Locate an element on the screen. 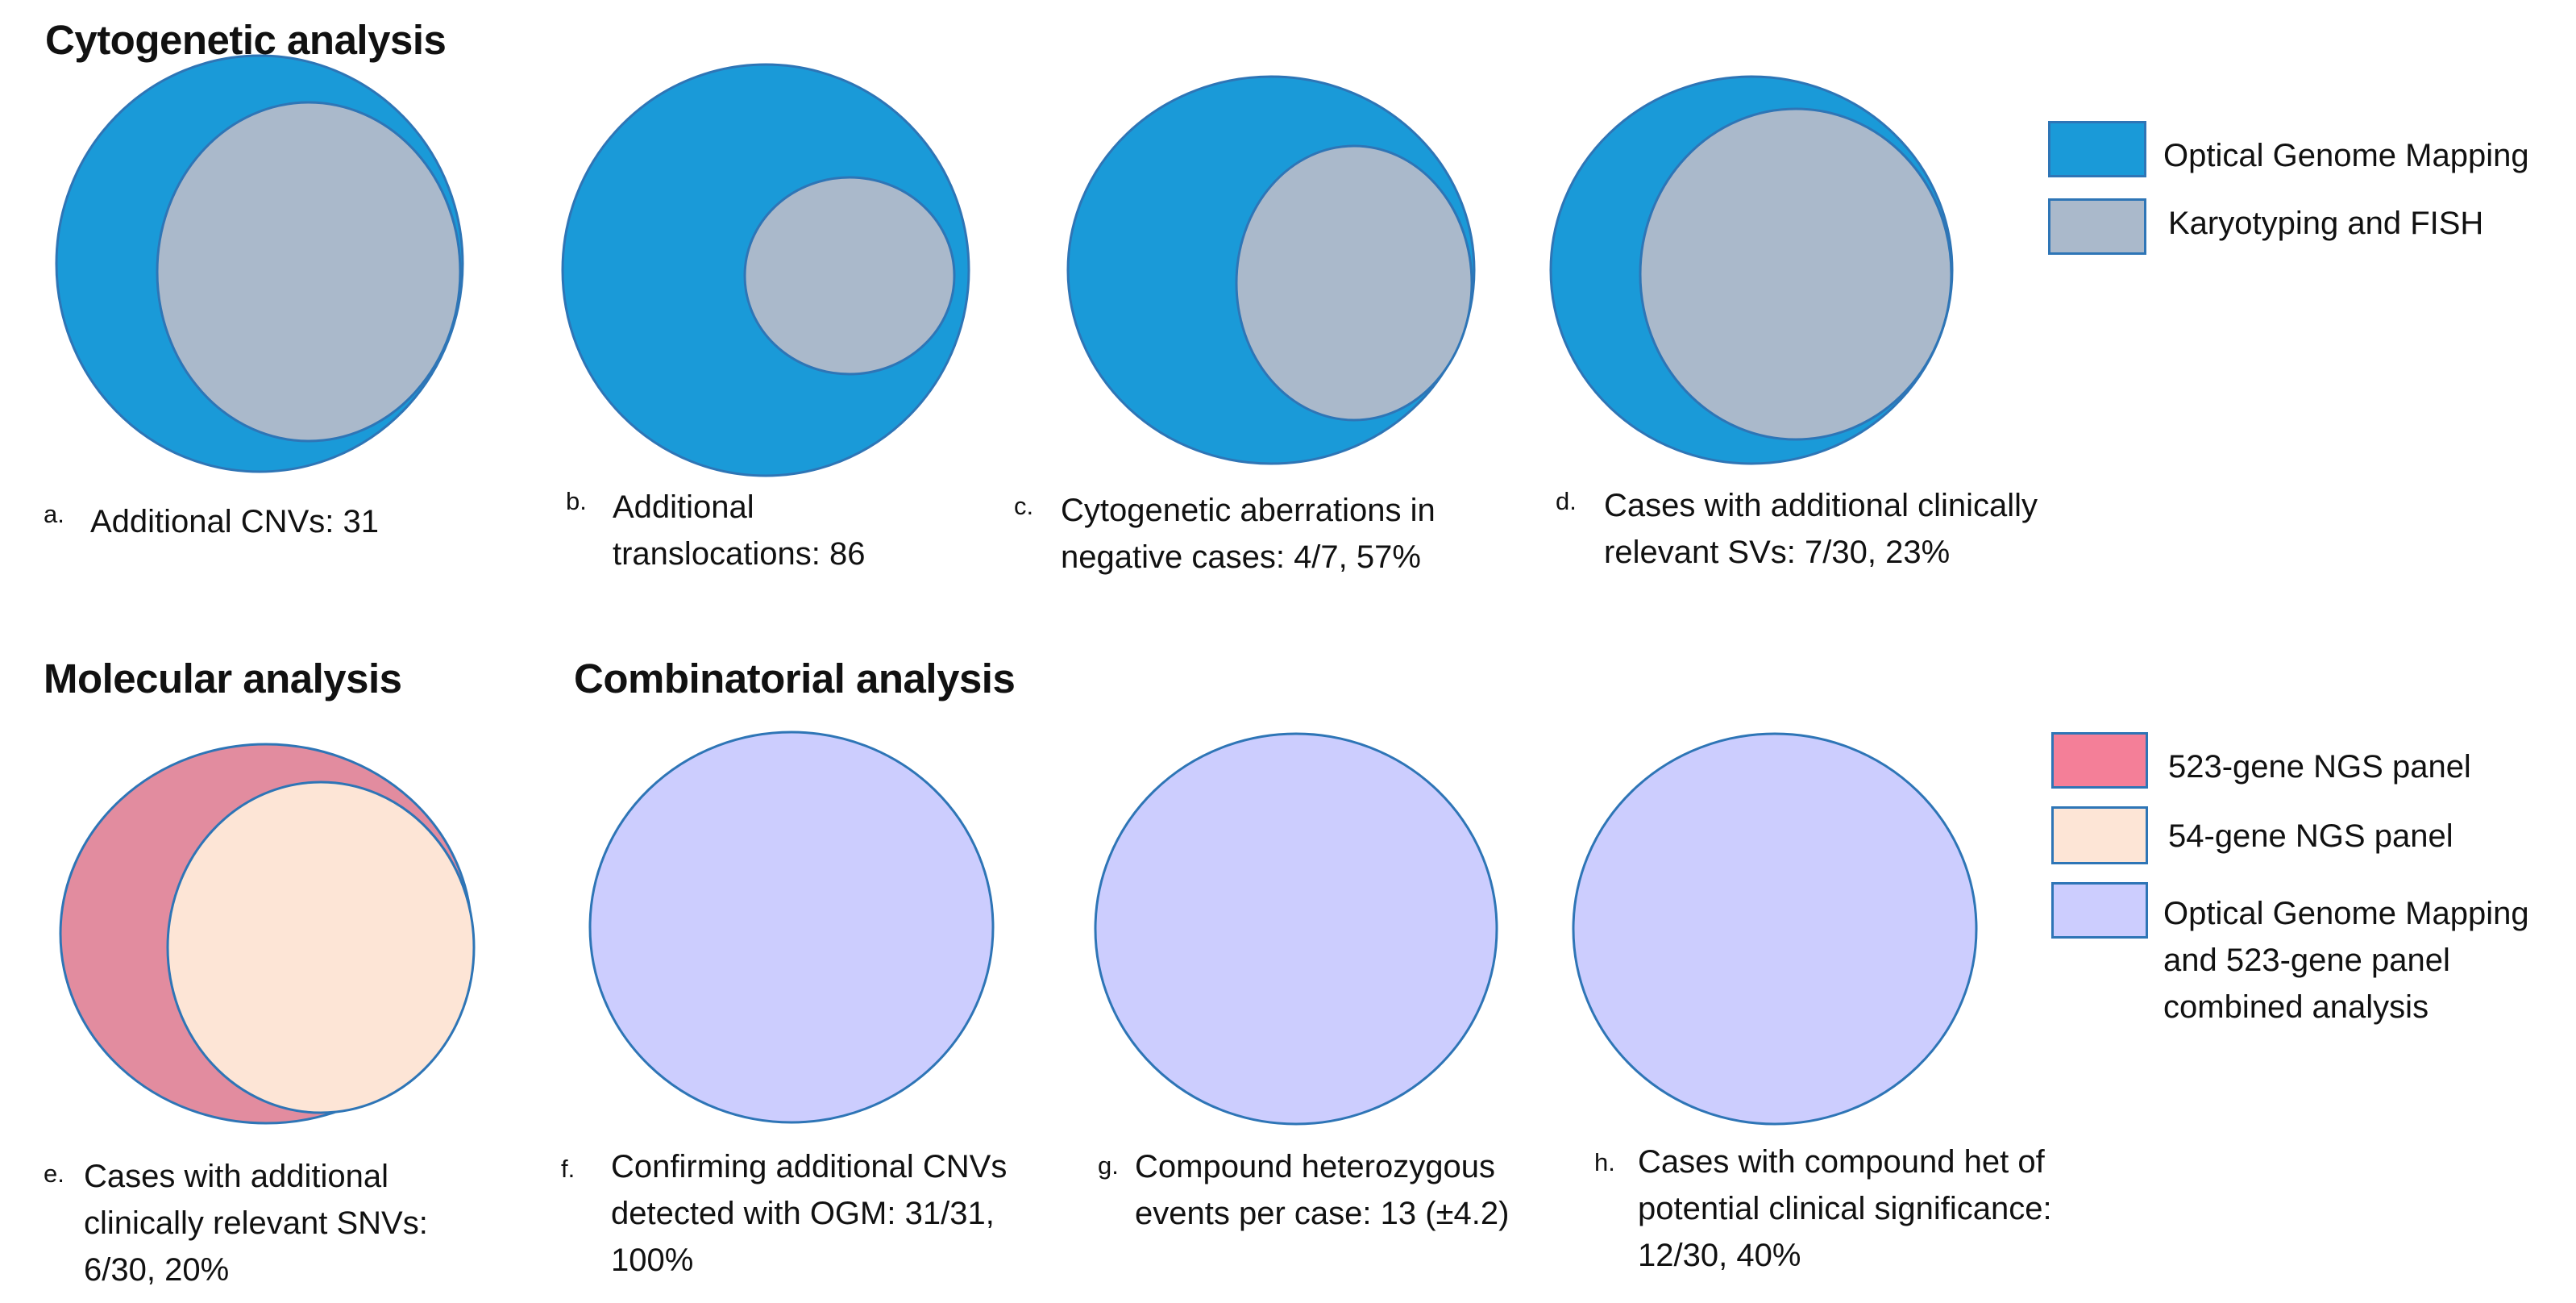 The width and height of the screenshot is (2576, 1303). panel-f-caption-line: 100% is located at coordinates (652, 1260).